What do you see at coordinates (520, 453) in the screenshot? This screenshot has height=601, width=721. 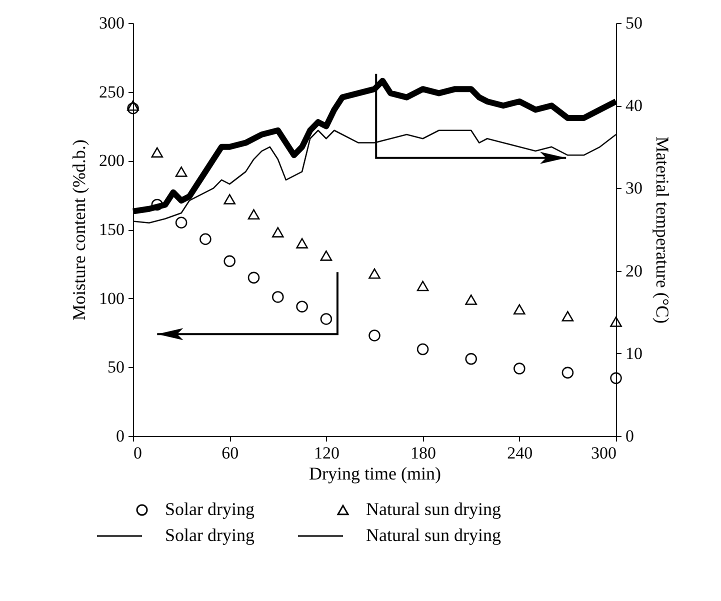 I see `x-tick-label: 240` at bounding box center [520, 453].